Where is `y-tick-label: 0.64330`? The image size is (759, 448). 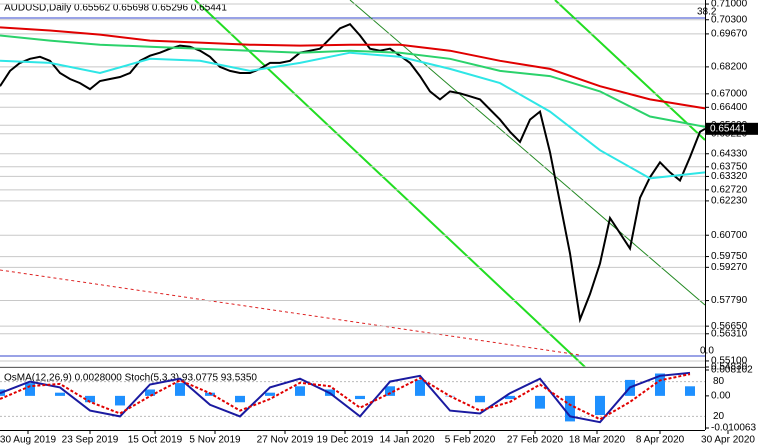
y-tick-label: 0.64330 is located at coordinates (729, 153).